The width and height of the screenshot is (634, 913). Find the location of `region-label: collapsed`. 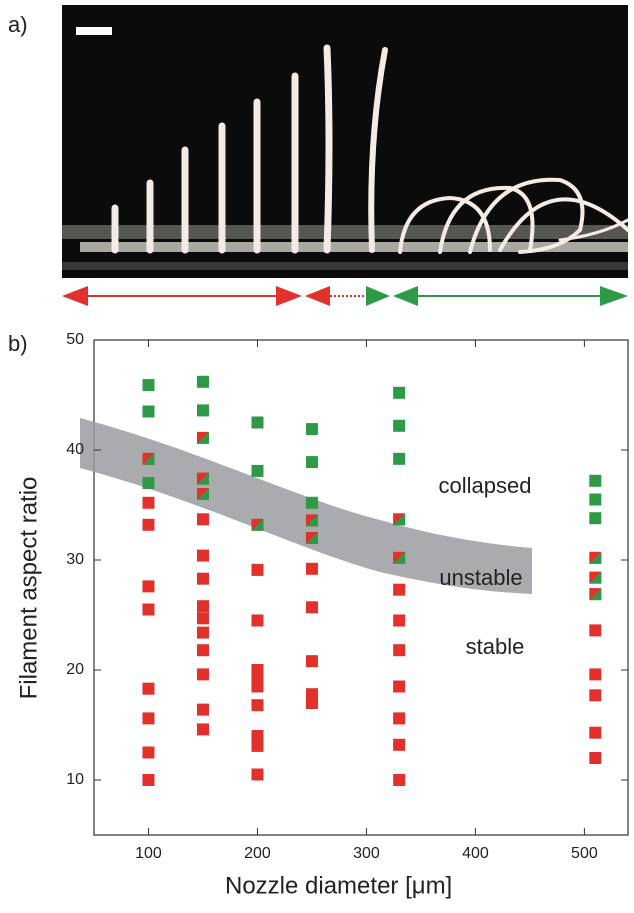

region-label: collapsed is located at coordinates (485, 485).